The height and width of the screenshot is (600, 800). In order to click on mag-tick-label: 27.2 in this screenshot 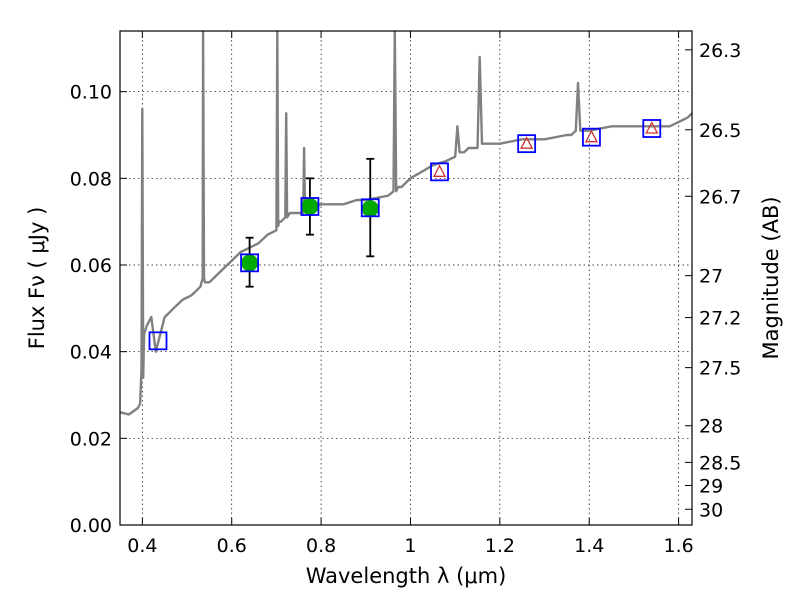, I will do `click(720, 319)`.